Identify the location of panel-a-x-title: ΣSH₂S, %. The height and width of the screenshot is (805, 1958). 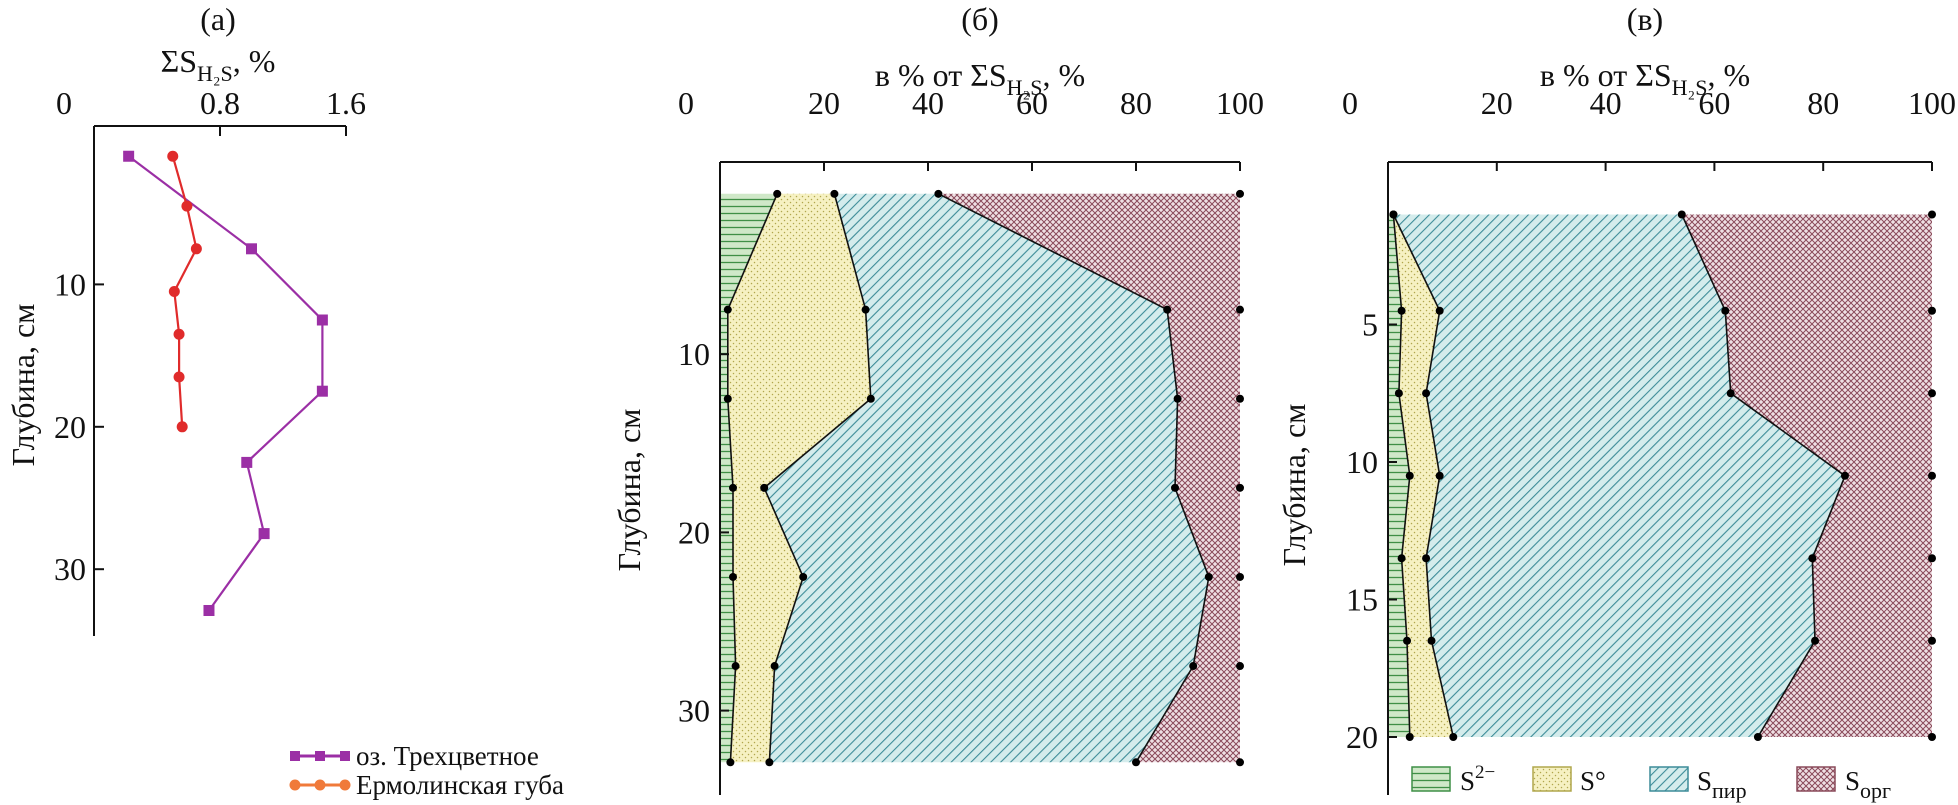
(218, 64).